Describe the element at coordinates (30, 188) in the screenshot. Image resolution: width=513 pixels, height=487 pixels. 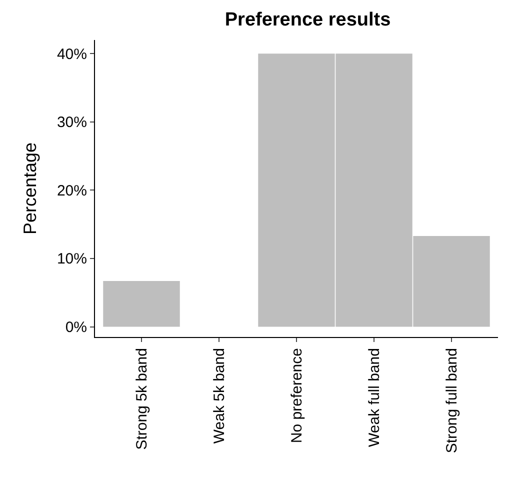
I see `y-axis-title: Percentage` at that location.